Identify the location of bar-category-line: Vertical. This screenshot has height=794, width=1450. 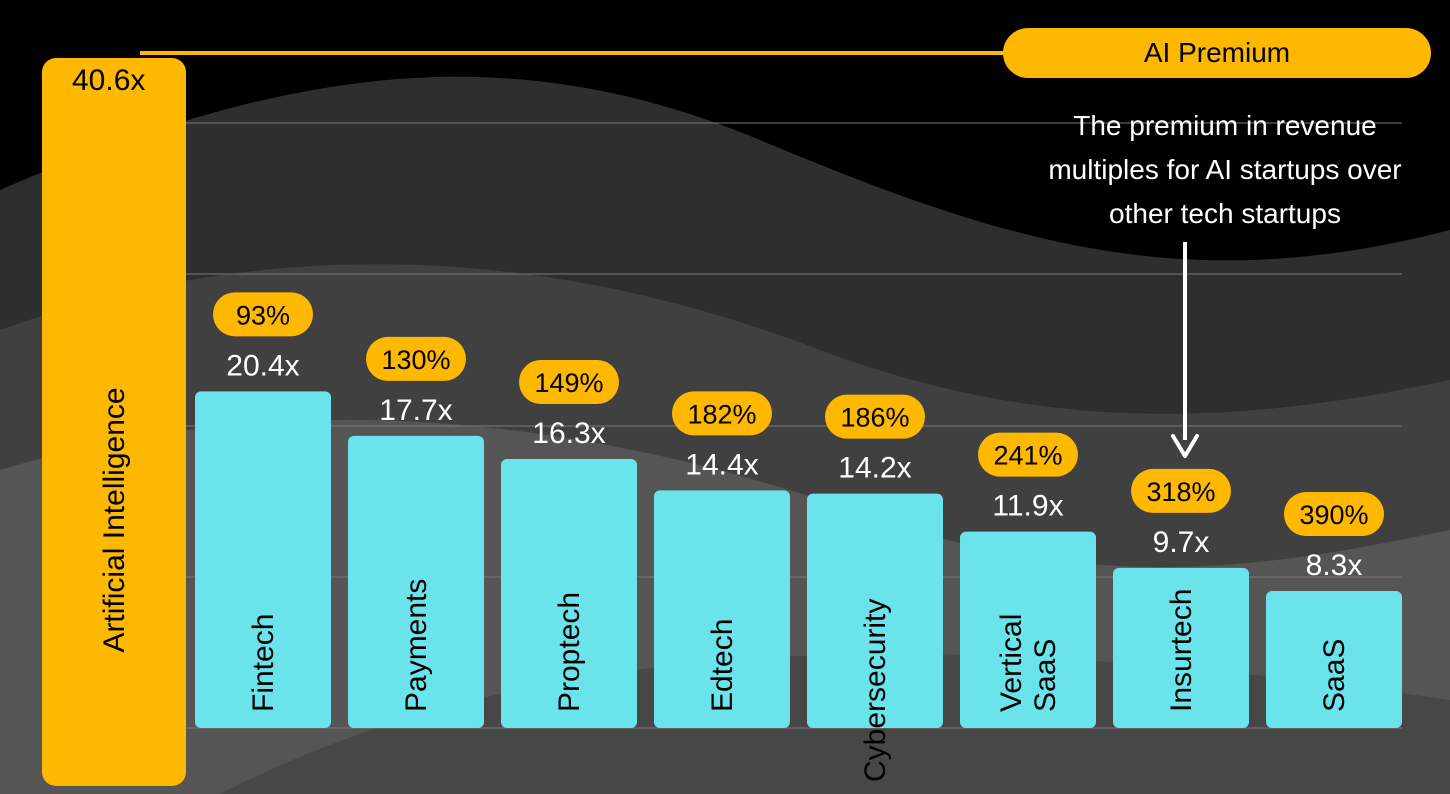
(1011, 663).